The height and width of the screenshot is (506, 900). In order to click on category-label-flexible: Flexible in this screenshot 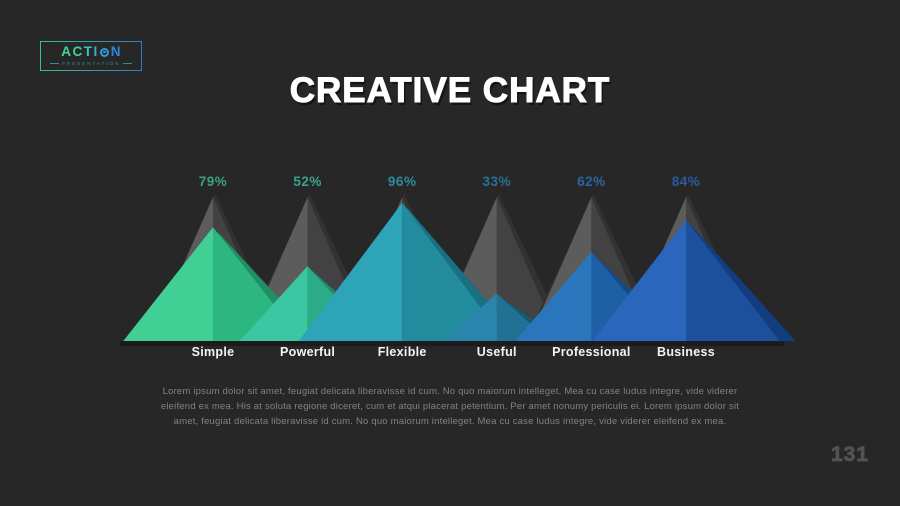, I will do `click(402, 352)`.